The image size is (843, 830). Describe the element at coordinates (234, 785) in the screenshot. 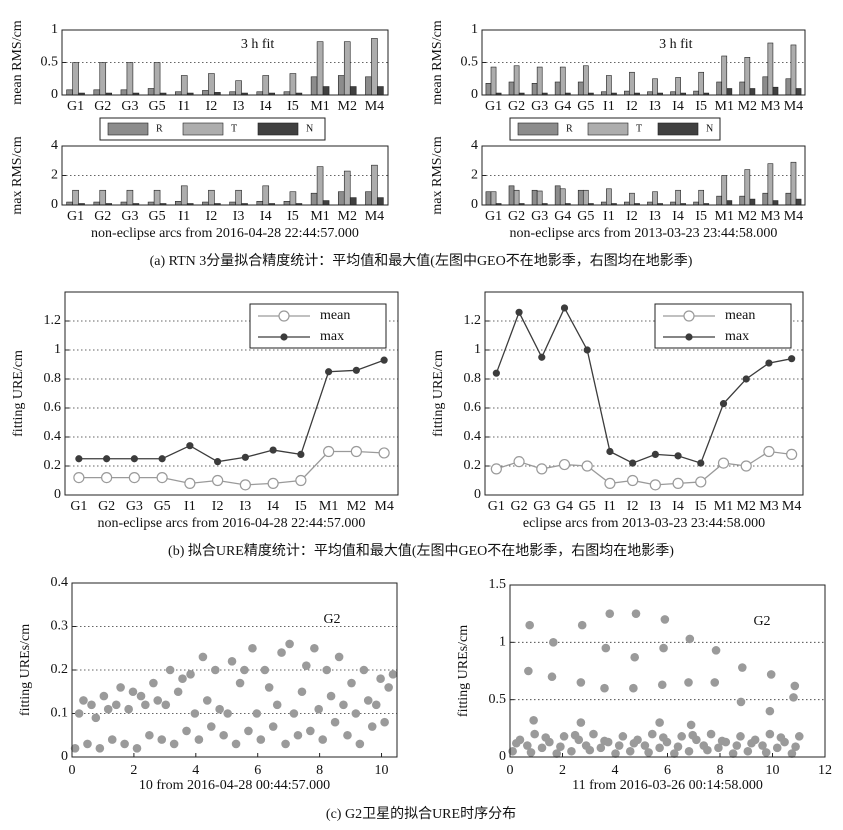

I see `x-axis-label: 10 from 2016-04-28 00:44:57.000` at that location.